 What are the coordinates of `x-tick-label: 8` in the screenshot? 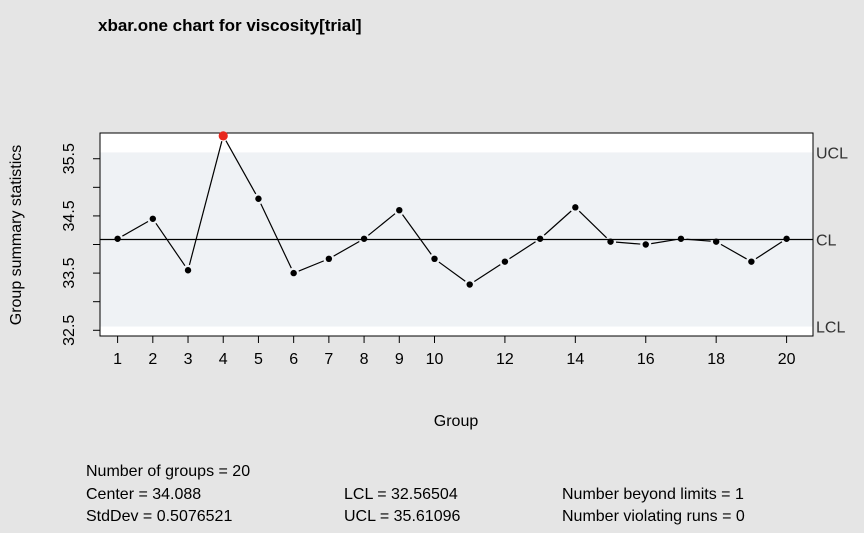 It's located at (364, 359).